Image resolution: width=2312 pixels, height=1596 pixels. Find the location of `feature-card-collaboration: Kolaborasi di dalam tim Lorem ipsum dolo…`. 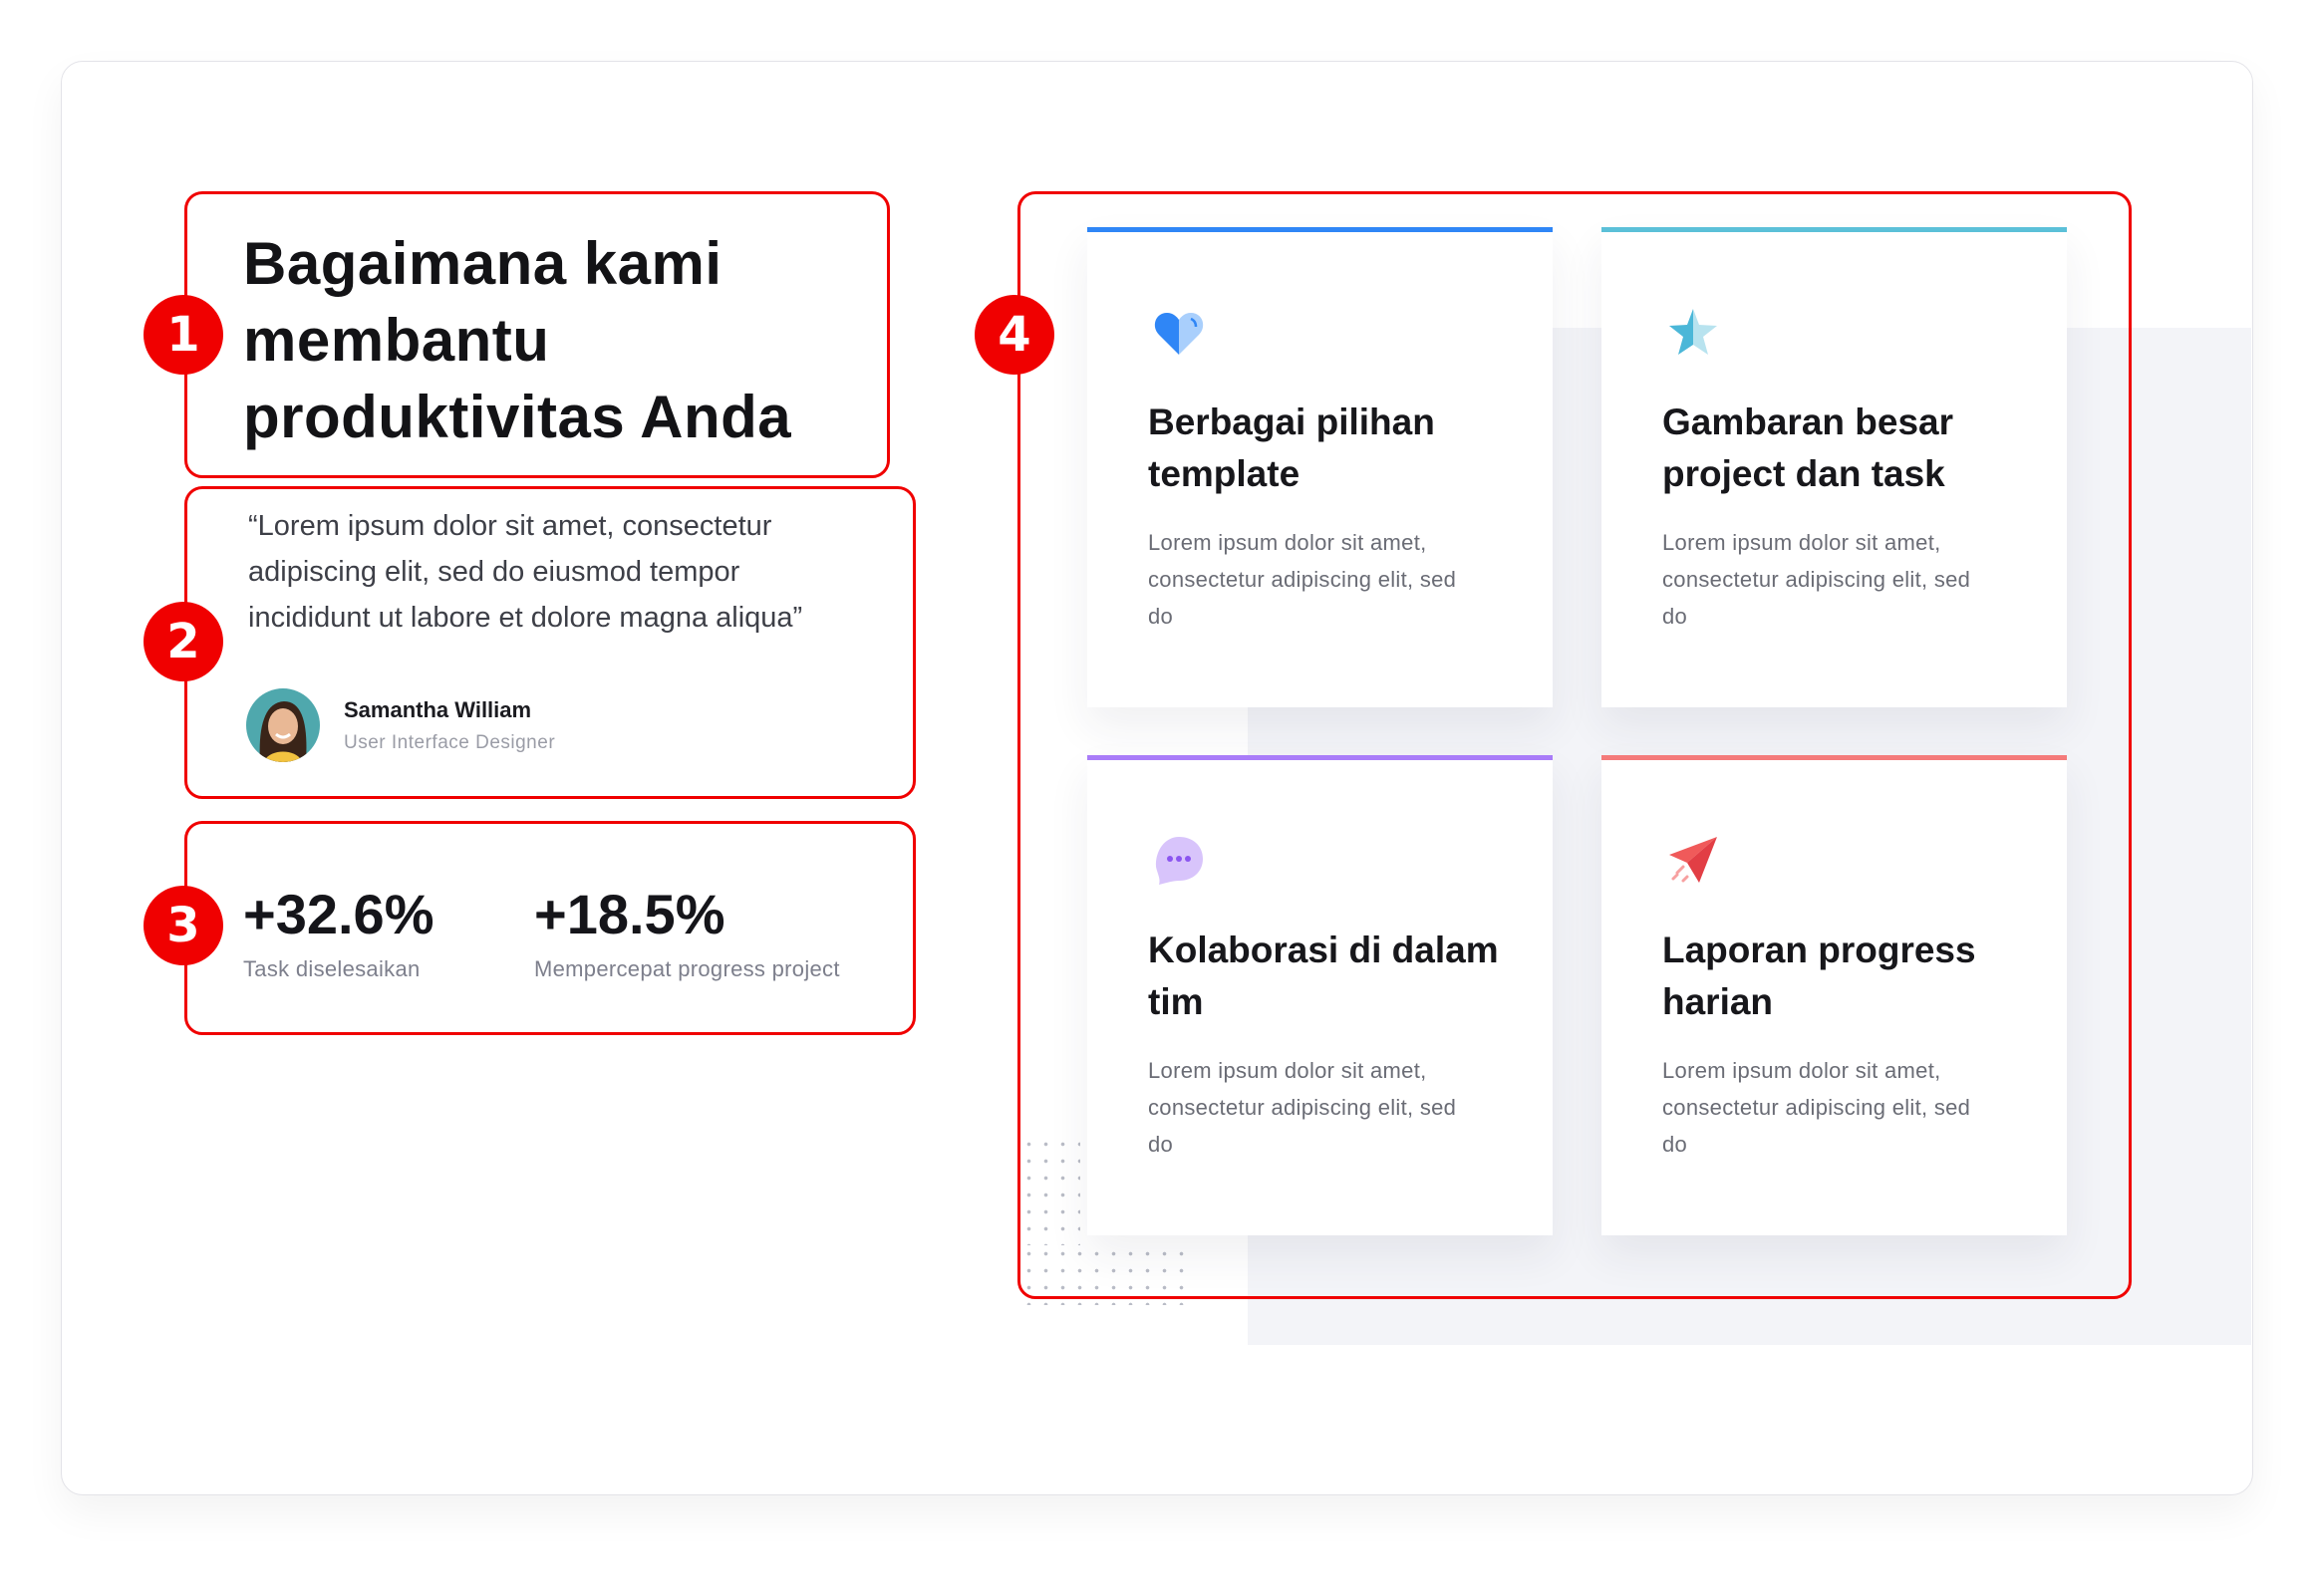

feature-card-collaboration: Kolaborasi di dalam tim Lorem ipsum dolo… is located at coordinates (1320, 995).